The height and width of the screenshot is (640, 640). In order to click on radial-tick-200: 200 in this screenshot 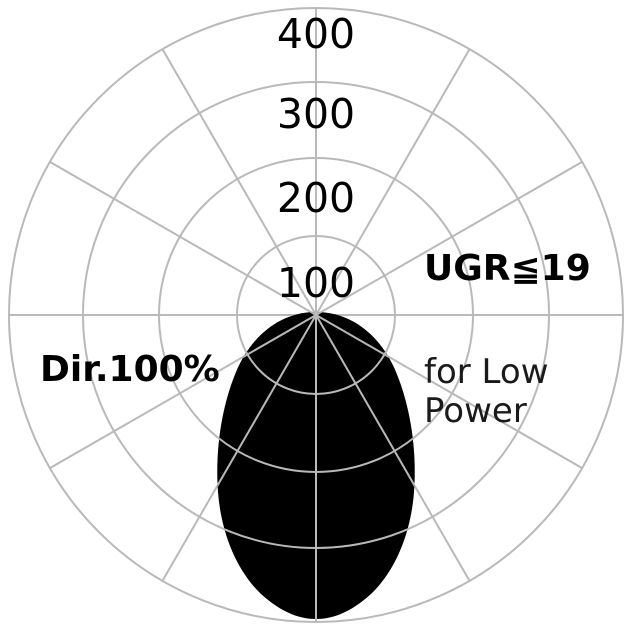, I will do `click(316, 198)`.